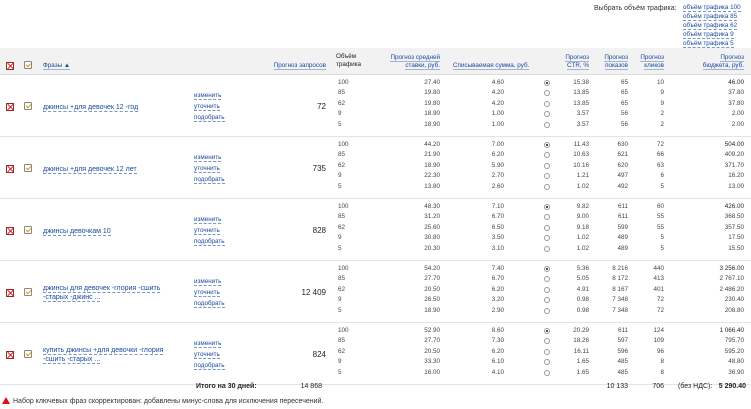 The height and width of the screenshot is (409, 751). What do you see at coordinates (662, 114) in the screenshot?
I see `cell-clicks: 2` at bounding box center [662, 114].